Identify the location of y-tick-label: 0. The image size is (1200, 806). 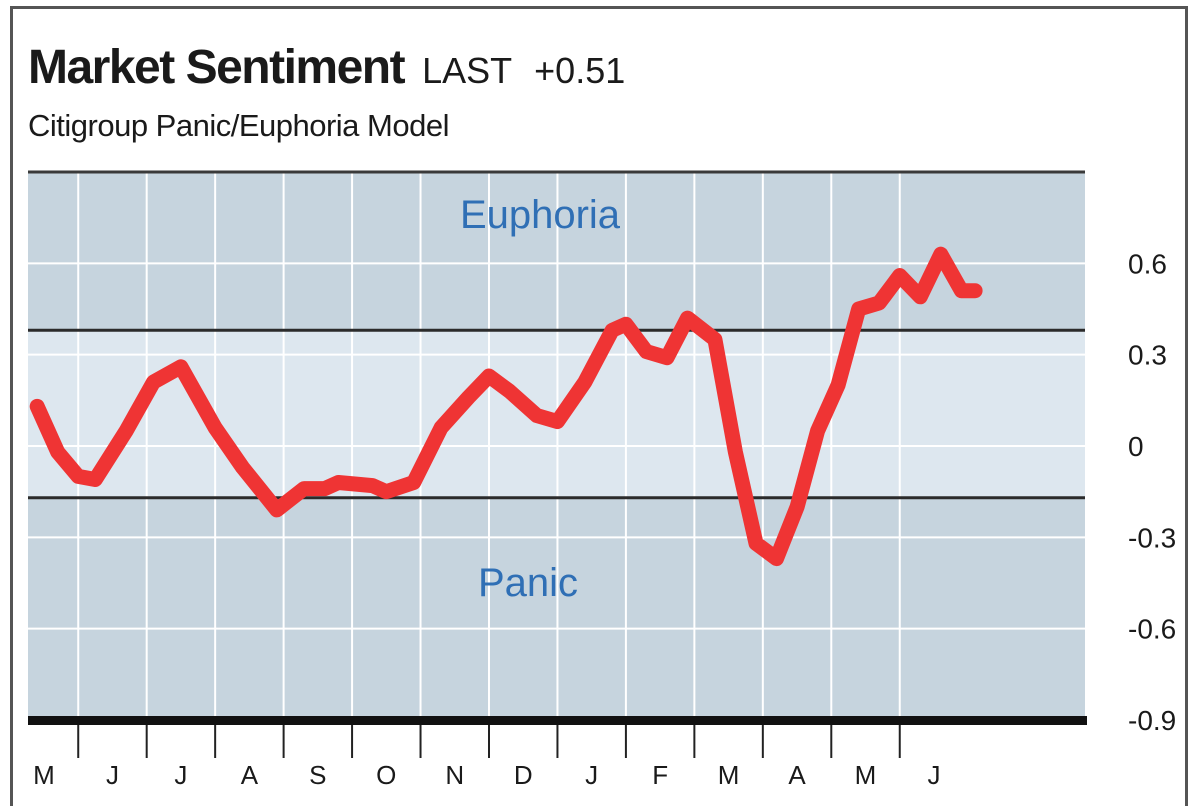
(1136, 446).